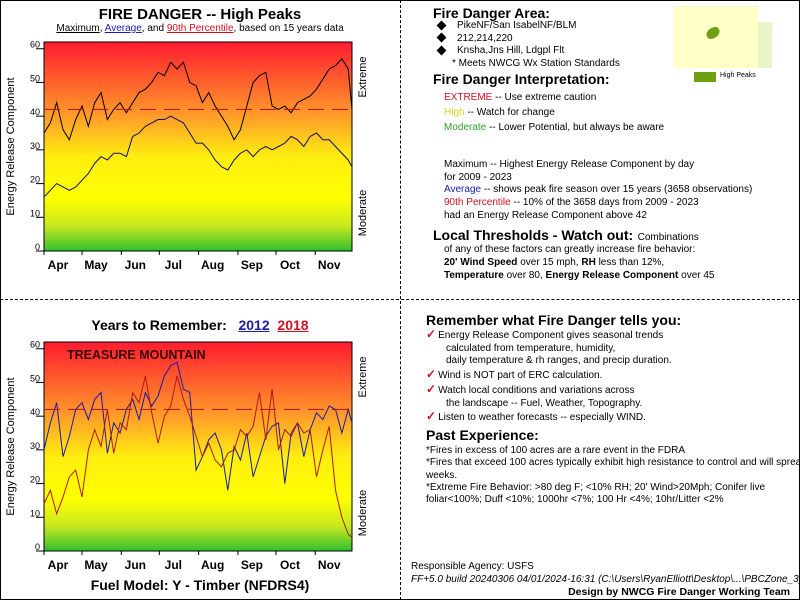 This screenshot has height=600, width=800. What do you see at coordinates (465, 127) in the screenshot?
I see `level-label: Moderate` at bounding box center [465, 127].